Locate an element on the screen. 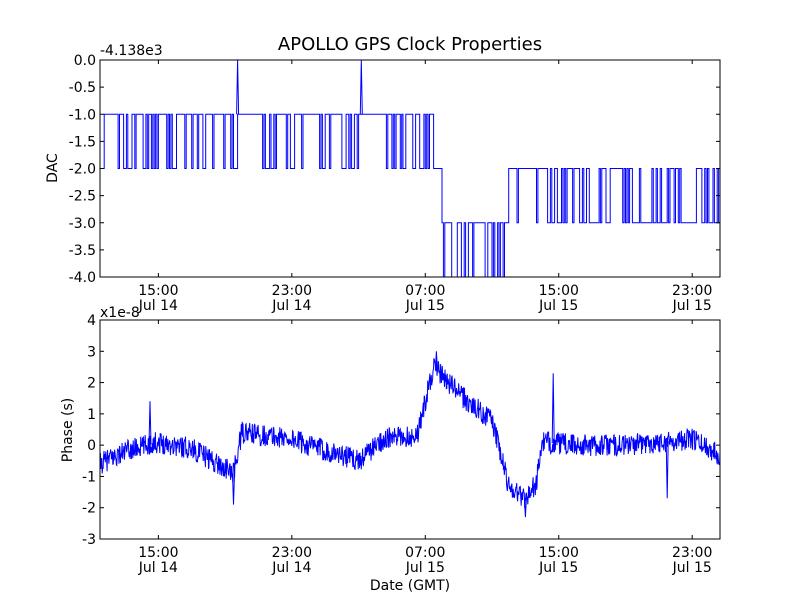 This screenshot has width=800, height=600. dac-offset-text: -4.138e3 is located at coordinates (131, 51).